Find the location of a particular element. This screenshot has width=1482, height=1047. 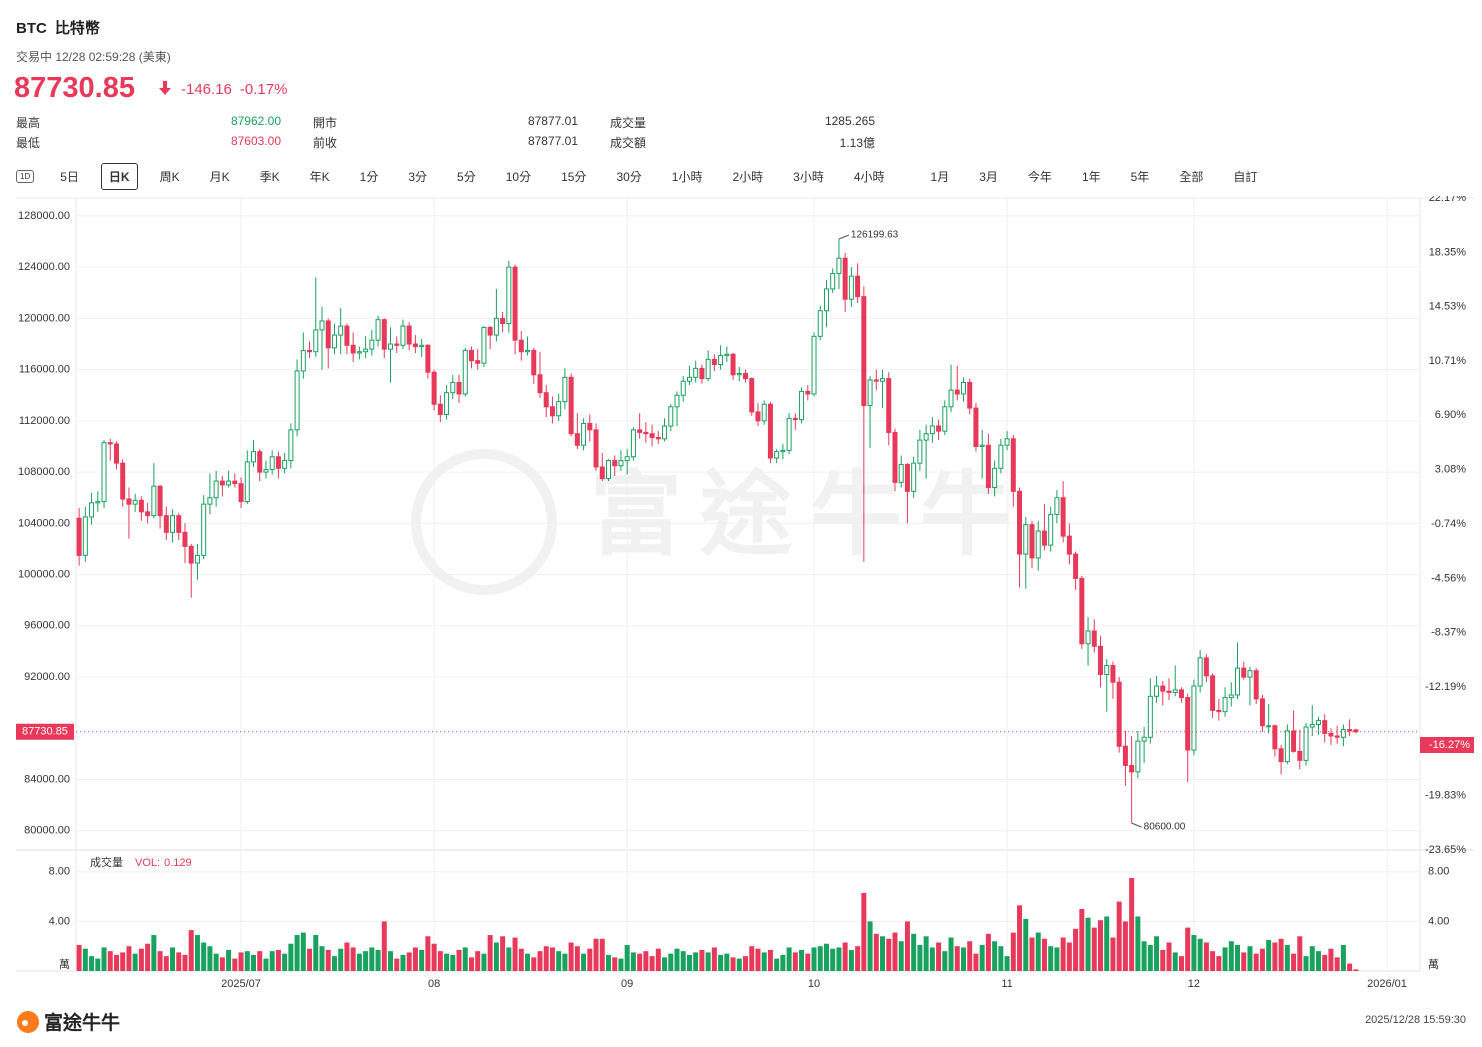

period-button: 3月 is located at coordinates (988, 177).